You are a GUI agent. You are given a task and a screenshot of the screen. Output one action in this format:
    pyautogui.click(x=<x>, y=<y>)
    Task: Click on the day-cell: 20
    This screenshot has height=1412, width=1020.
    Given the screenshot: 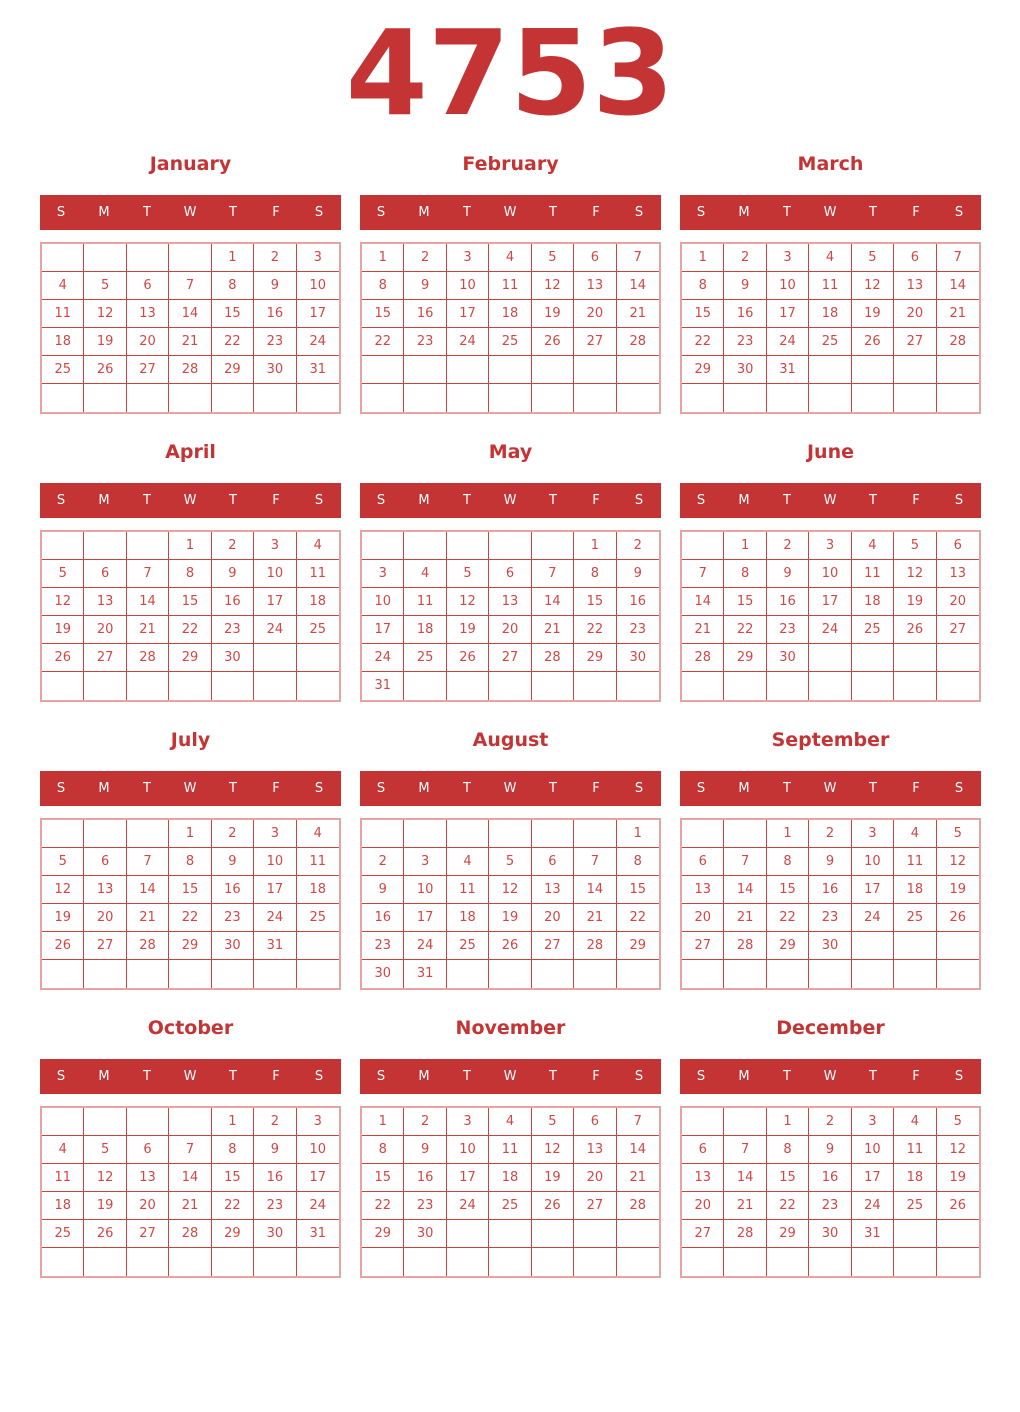 What is the action you would take?
    pyautogui.click(x=148, y=1205)
    